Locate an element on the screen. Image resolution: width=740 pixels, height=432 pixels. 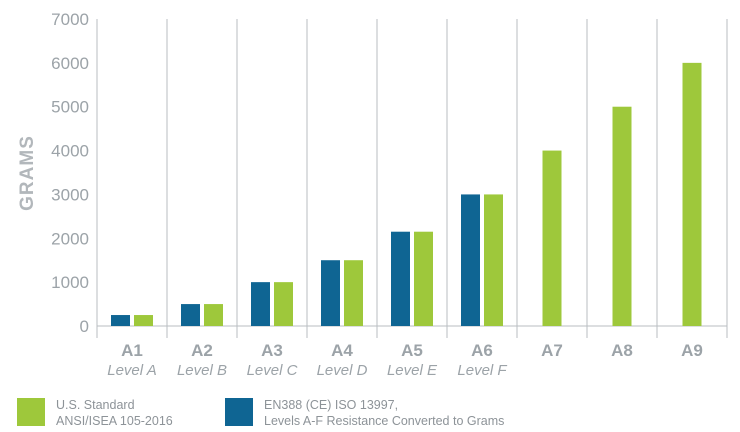
x-tick-sublabel: Level E is located at coordinates (412, 370).